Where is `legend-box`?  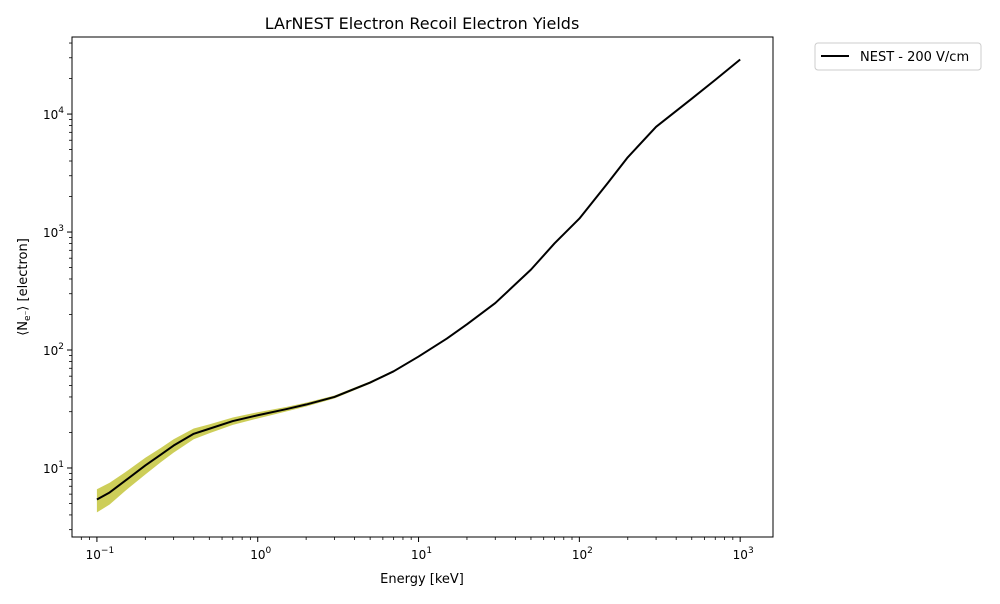 legend-box is located at coordinates (898, 56).